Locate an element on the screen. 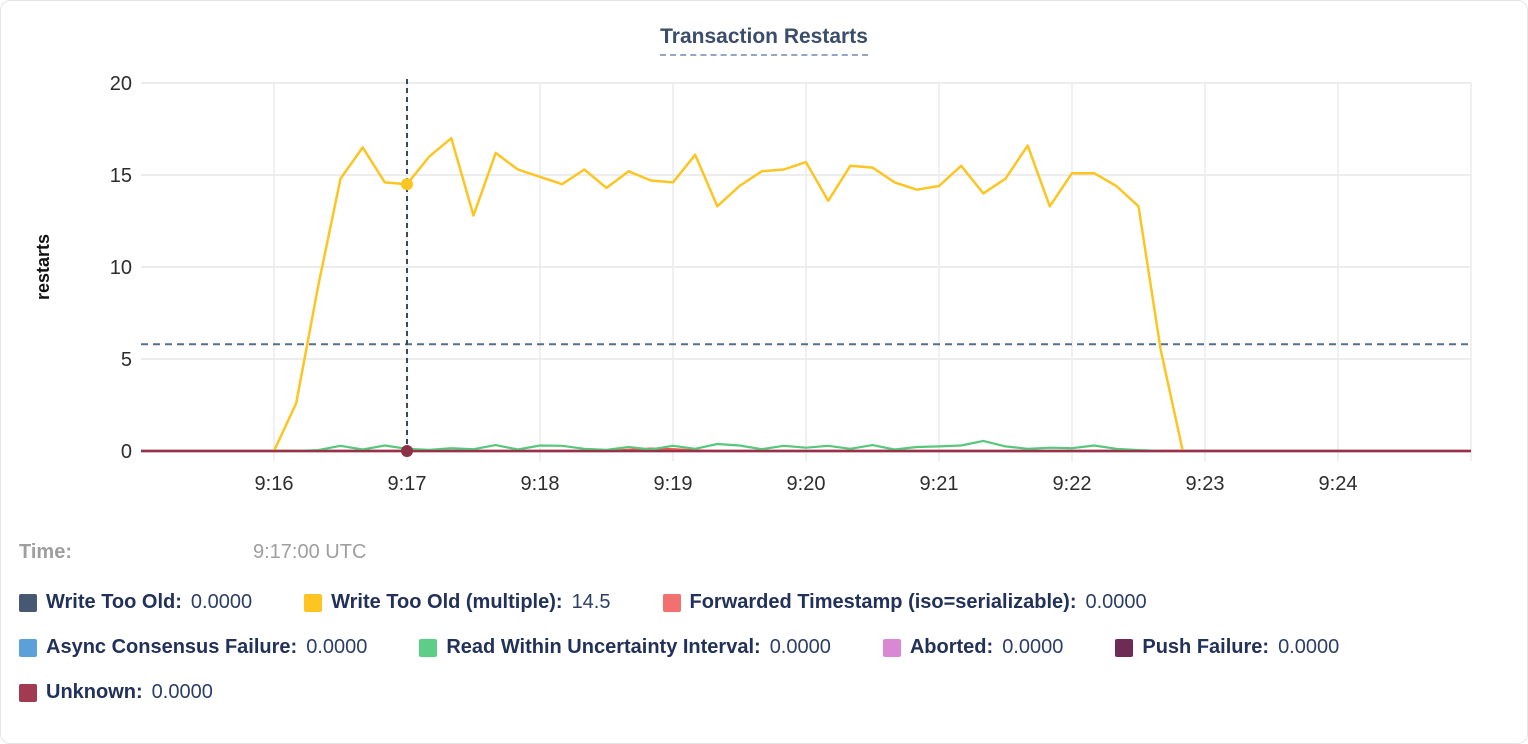 This screenshot has height=744, width=1528. svg-text: 9:19 is located at coordinates (673, 484).